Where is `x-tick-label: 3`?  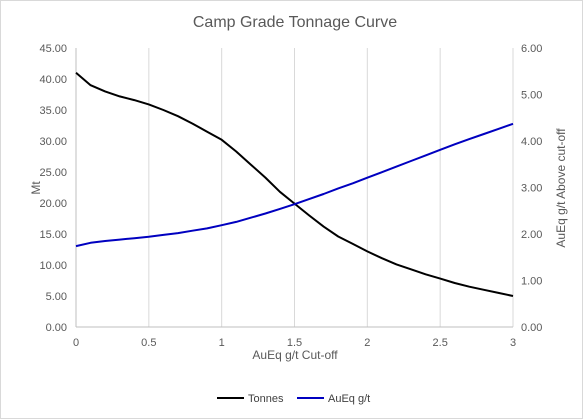
x-tick-label: 3 is located at coordinates (513, 343).